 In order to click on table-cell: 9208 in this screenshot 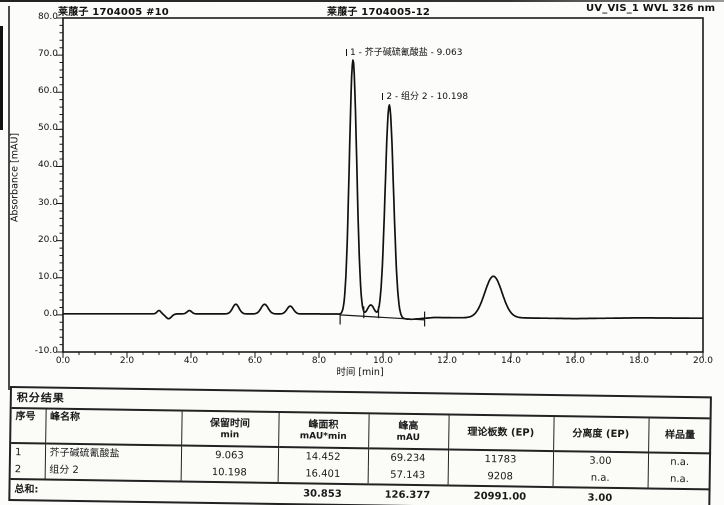, I will do `click(500, 477)`.